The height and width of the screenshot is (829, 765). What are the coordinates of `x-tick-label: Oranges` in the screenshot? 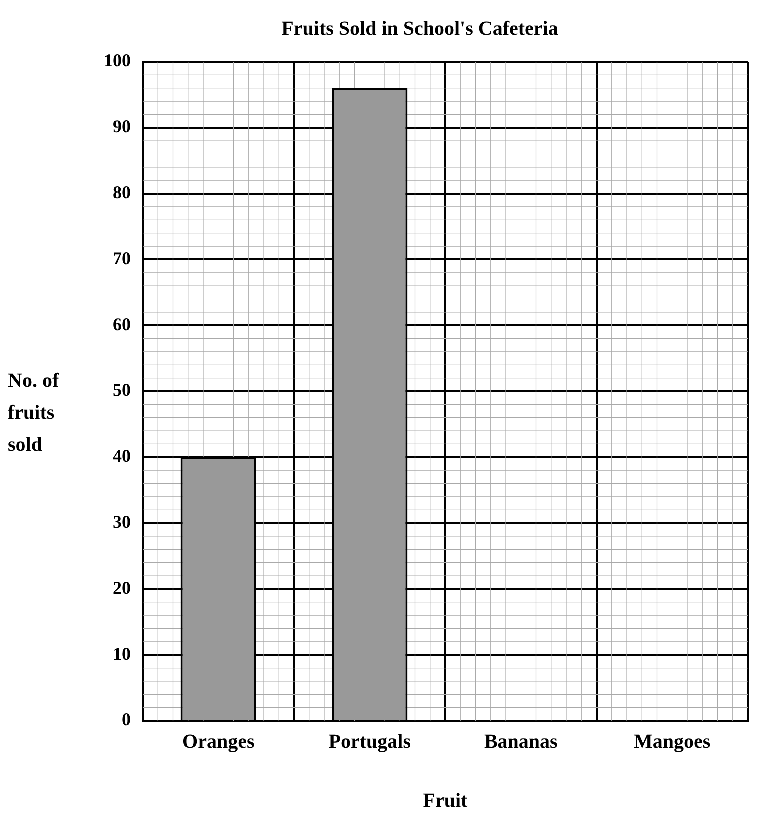 It's located at (218, 742).